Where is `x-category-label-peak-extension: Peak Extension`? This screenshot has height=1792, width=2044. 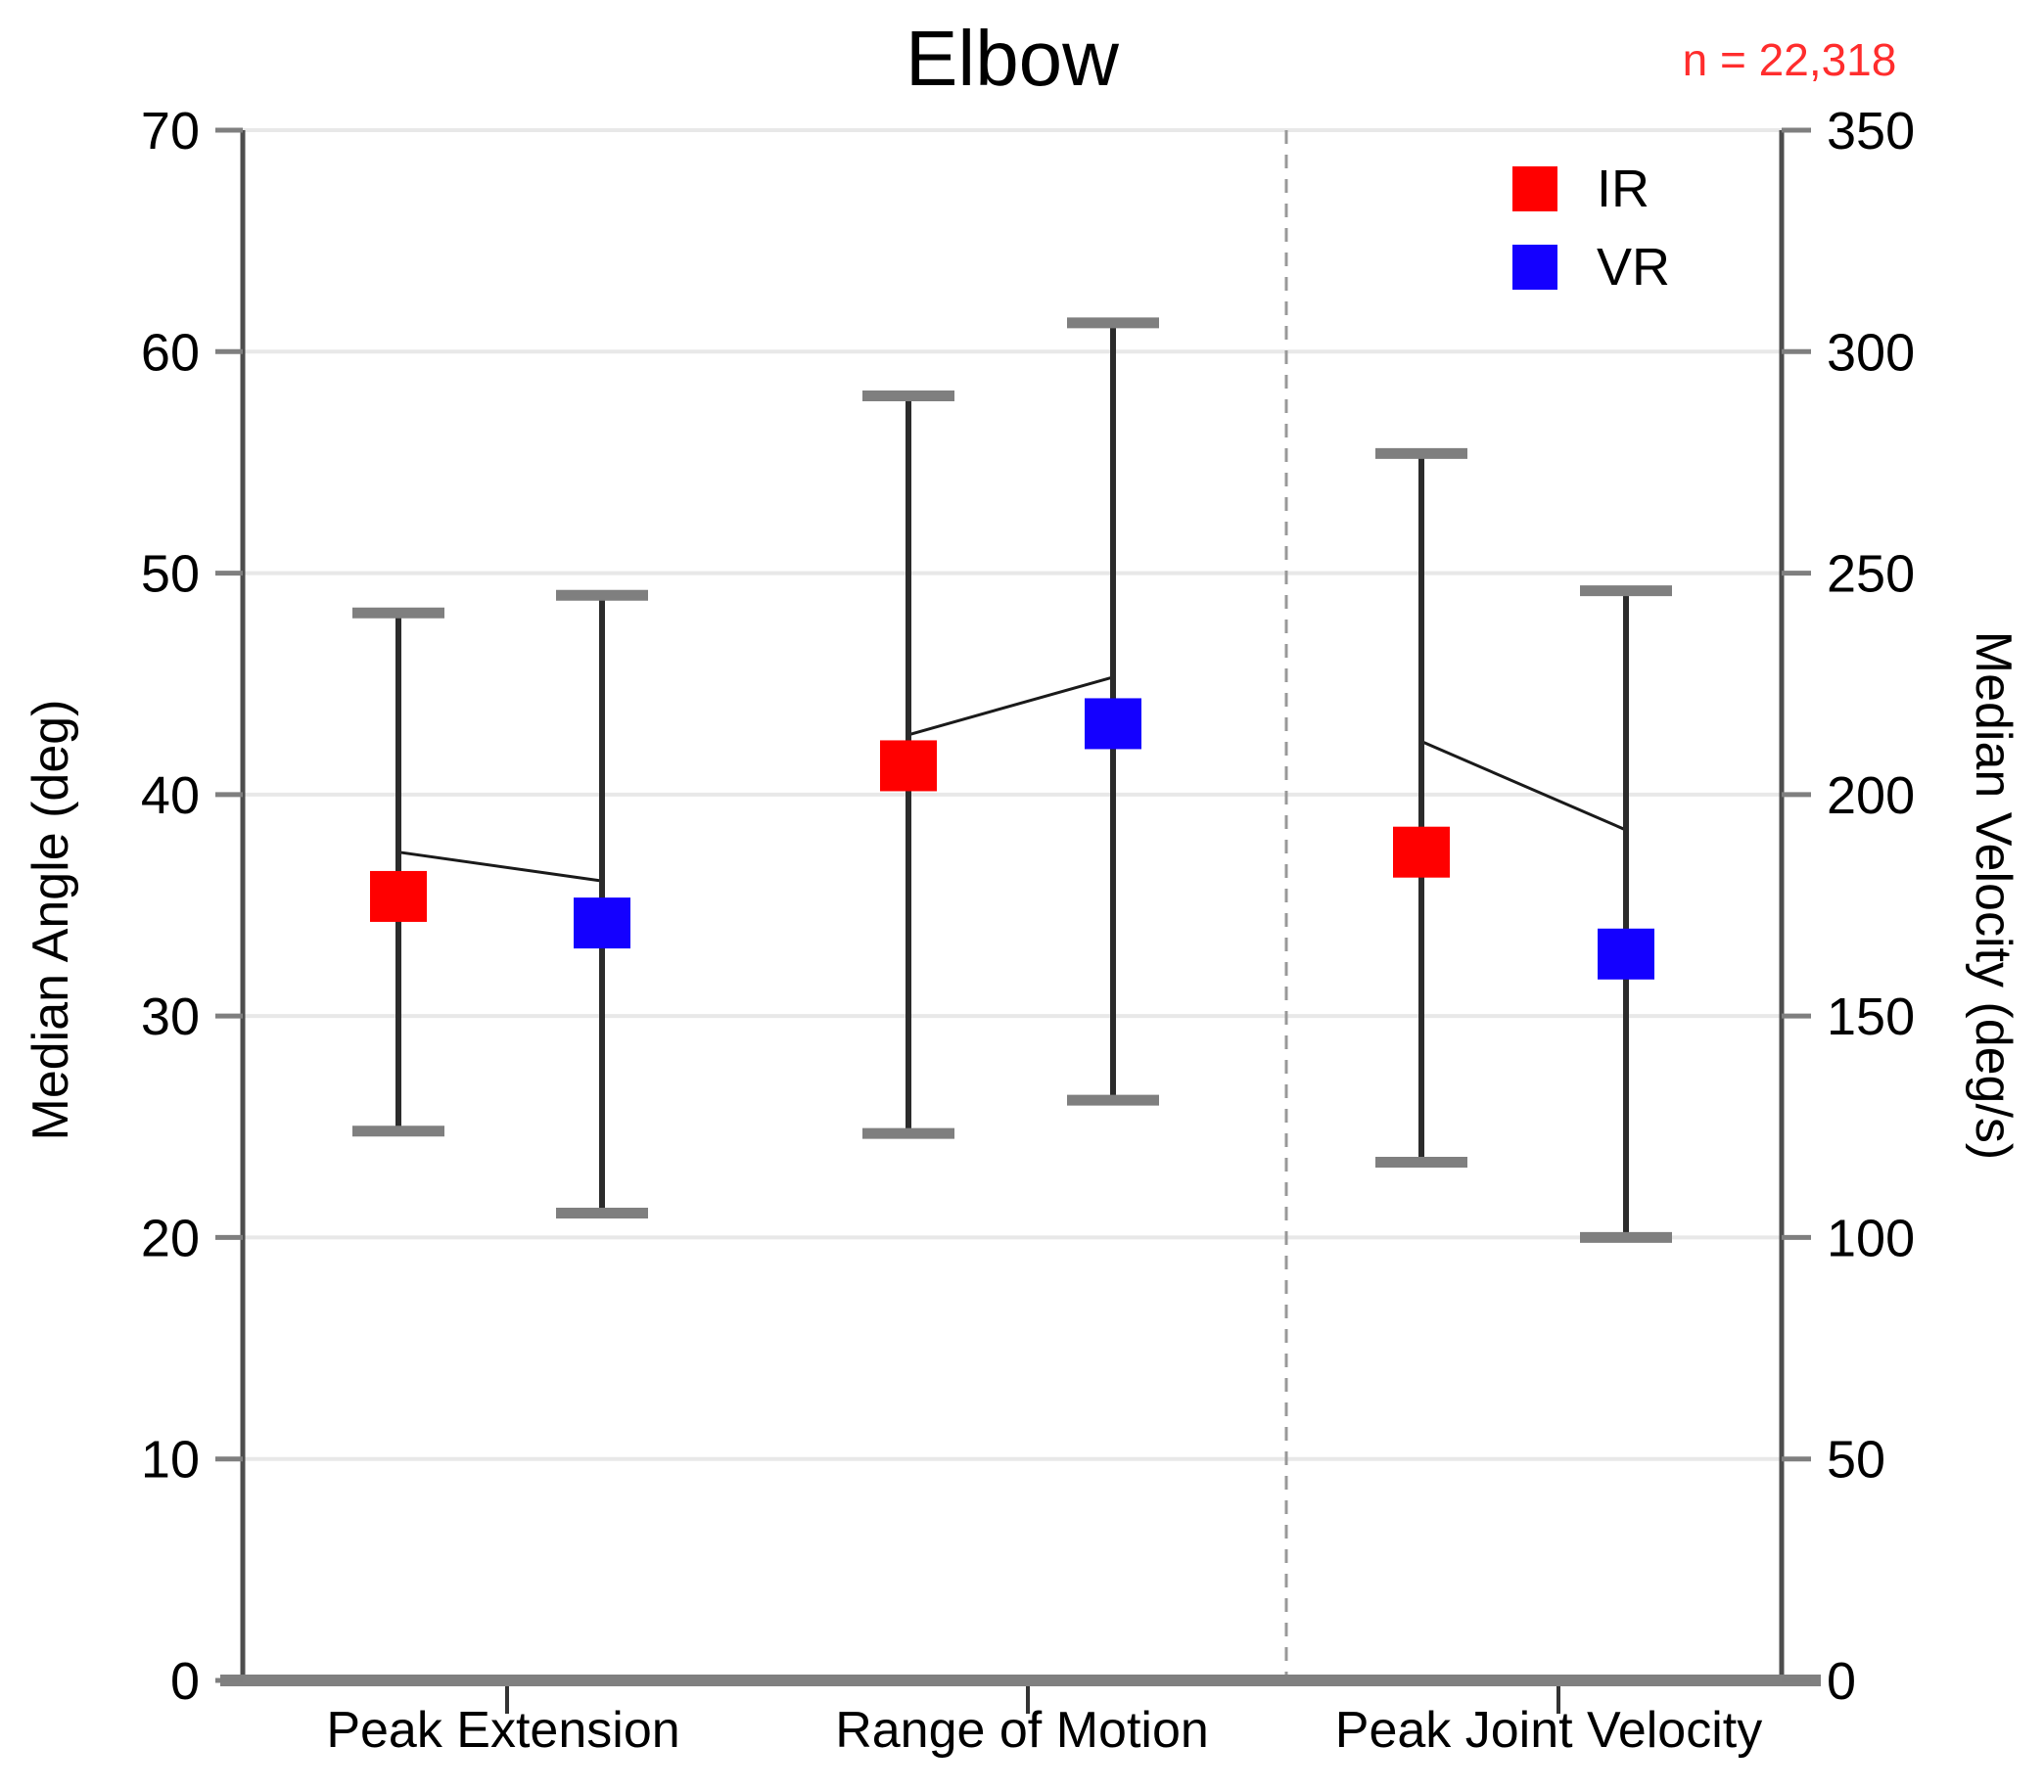
x-category-label-peak-extension: Peak Extension is located at coordinates (503, 1730).